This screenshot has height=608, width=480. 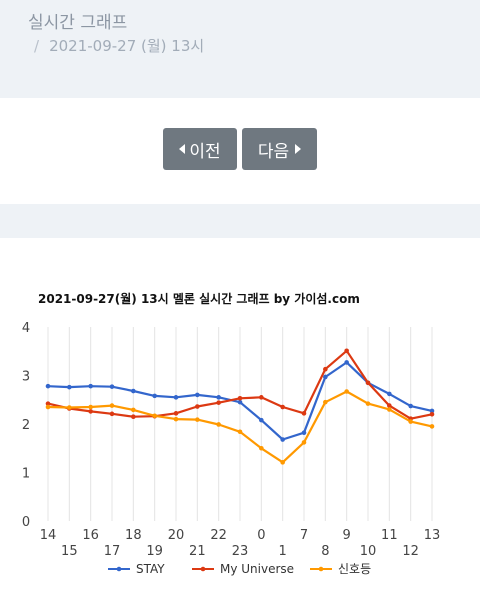 I want to click on breadcrumb-current: / 2021-09-27 (월) 13시, so click(x=119, y=45).